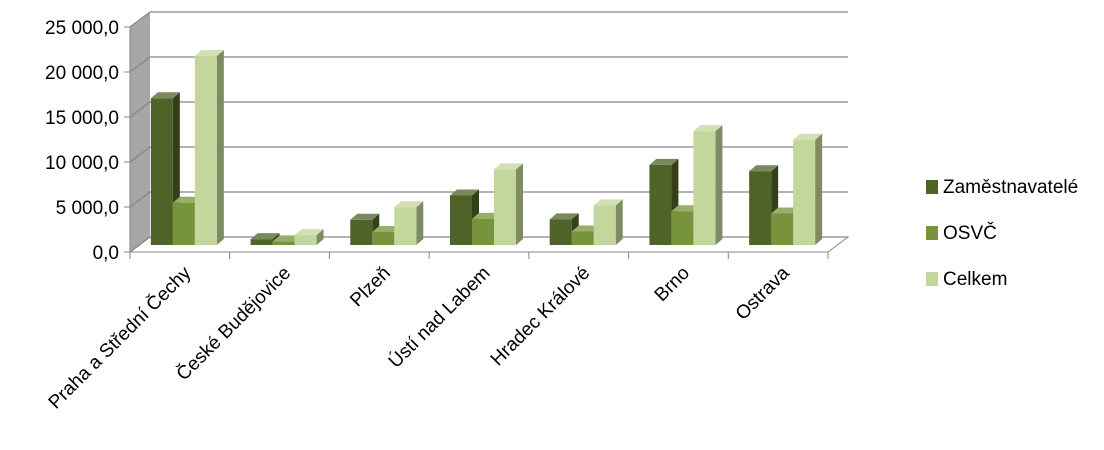 The height and width of the screenshot is (450, 1104). I want to click on legend: Zaměstnavatelé OSVČ Celkem, so click(1002, 233).